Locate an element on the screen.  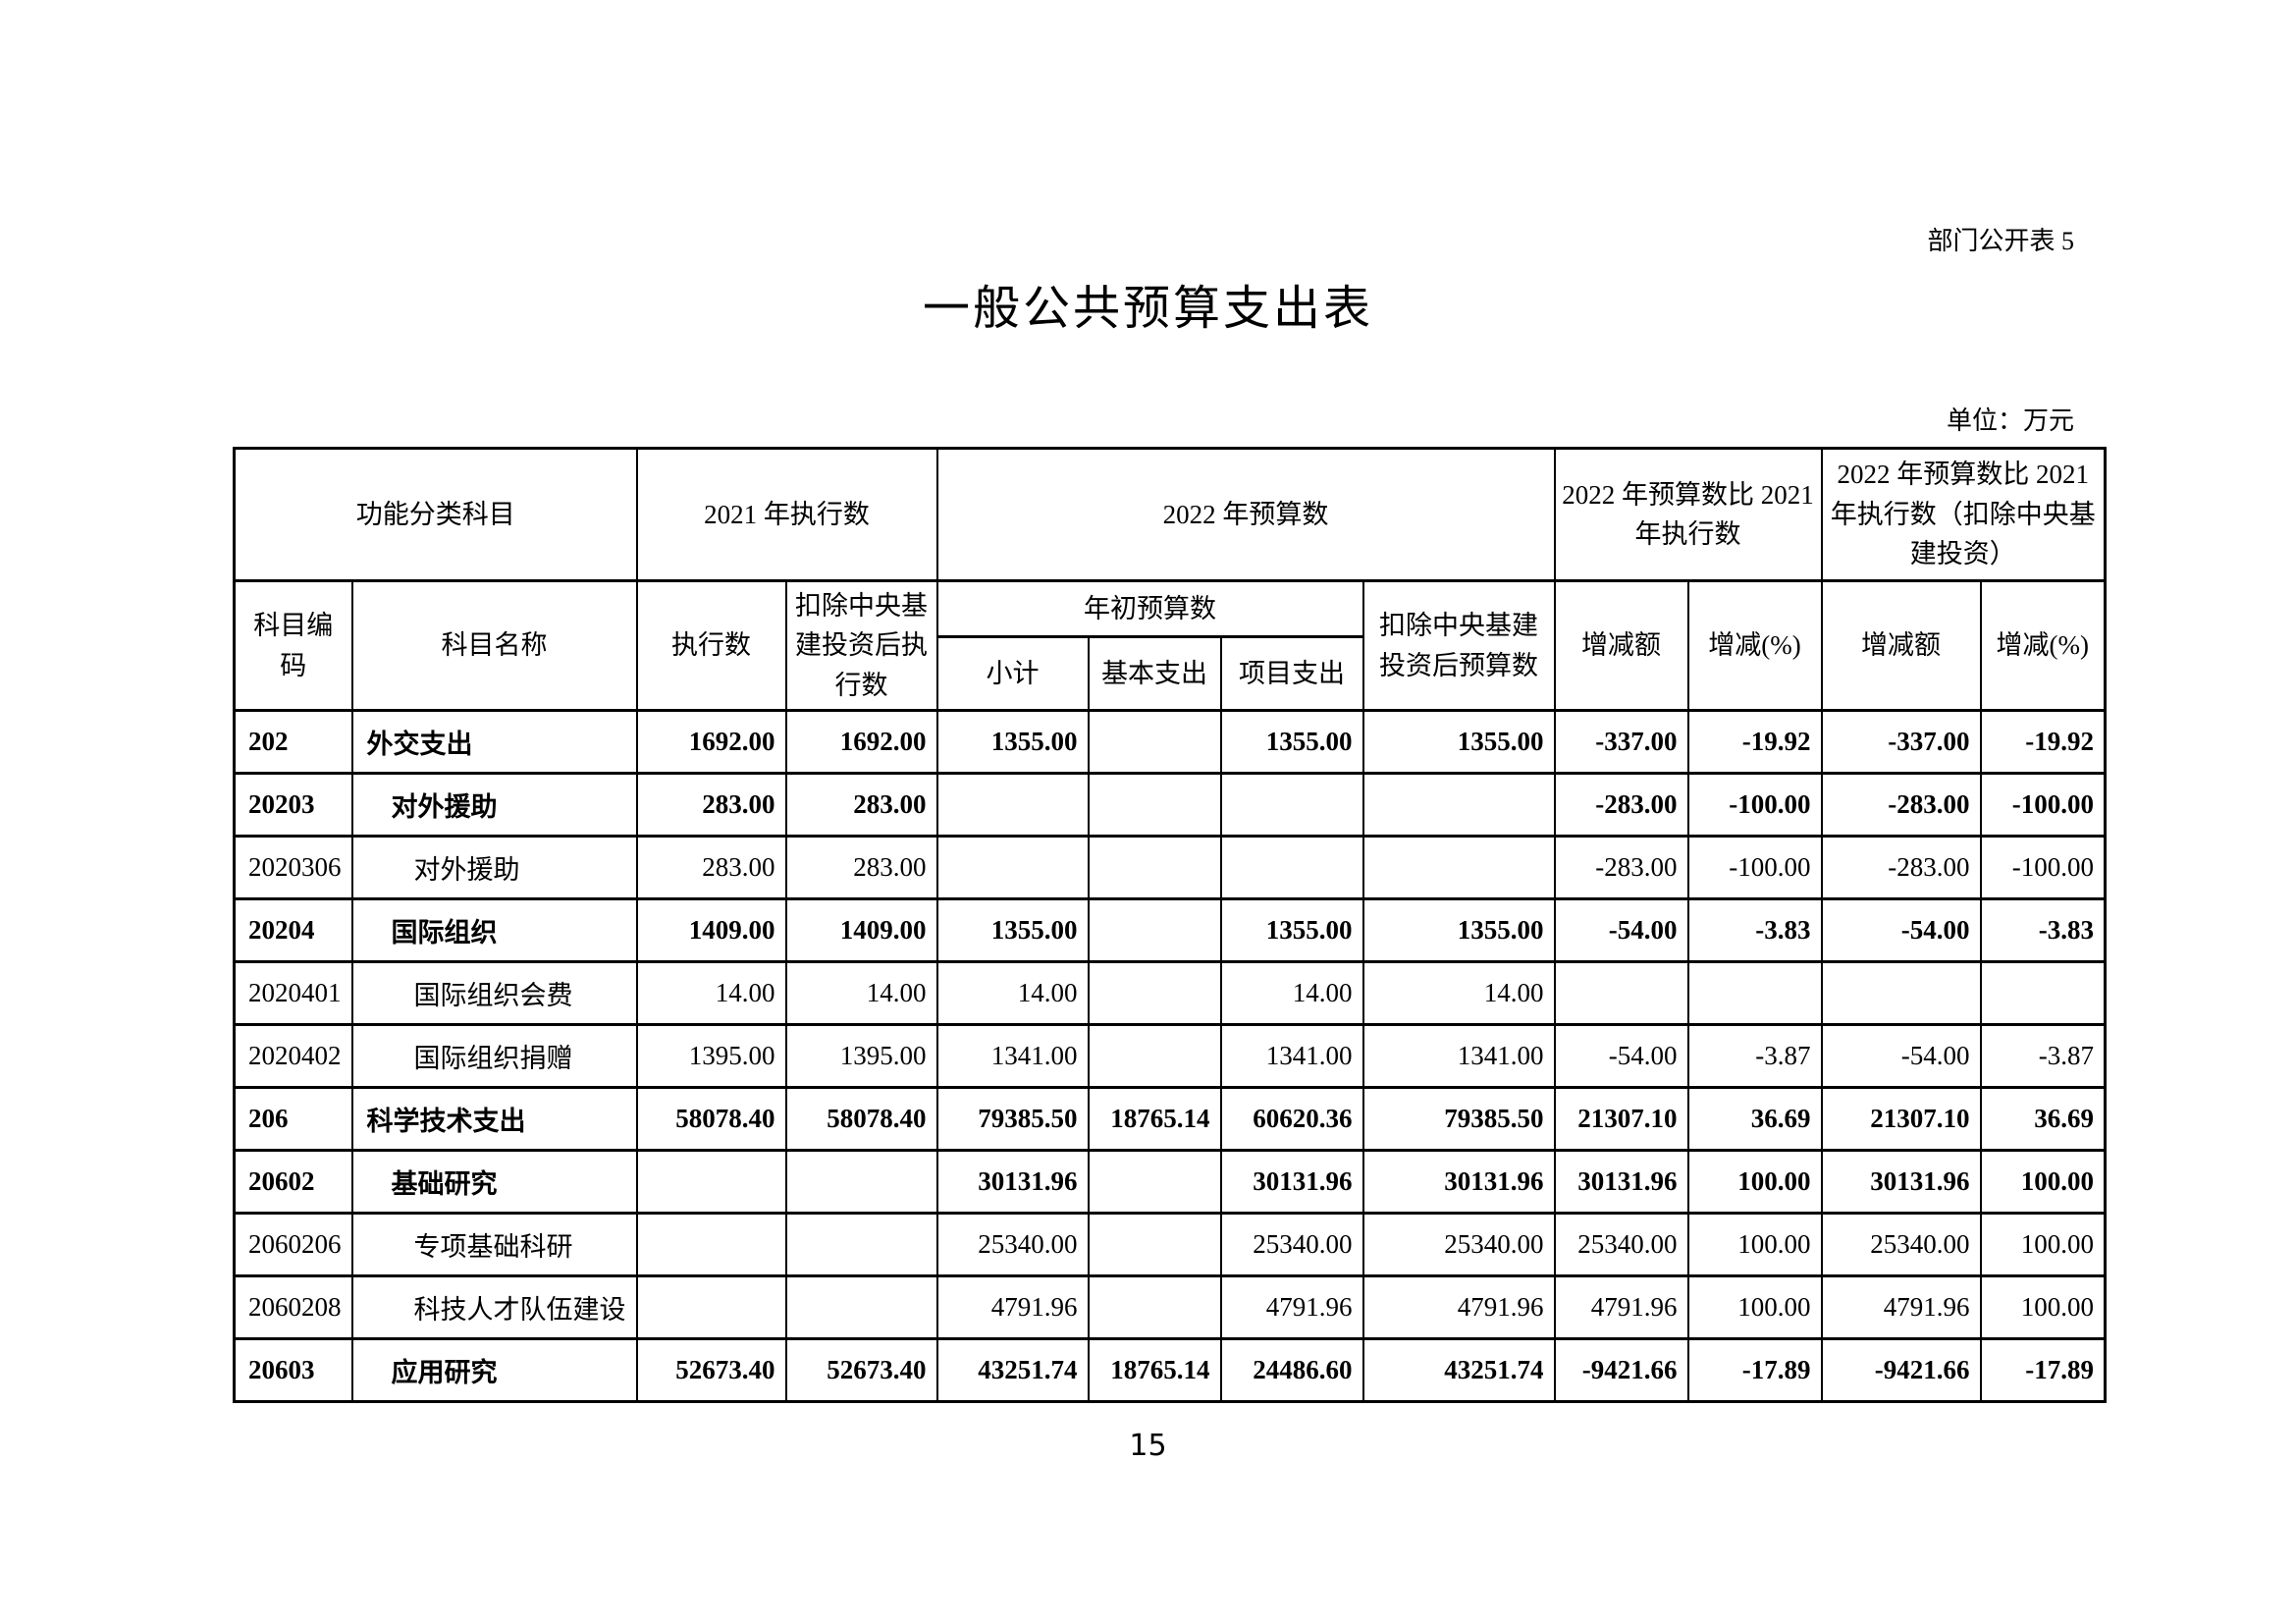
subject-code-cell: 20203 is located at coordinates (293, 805).